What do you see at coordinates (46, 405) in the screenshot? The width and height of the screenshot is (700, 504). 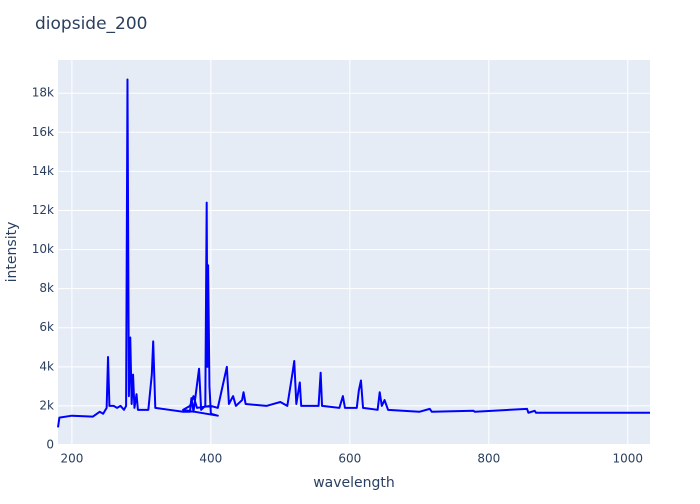 I see `y-tick-label: 2k` at bounding box center [46, 405].